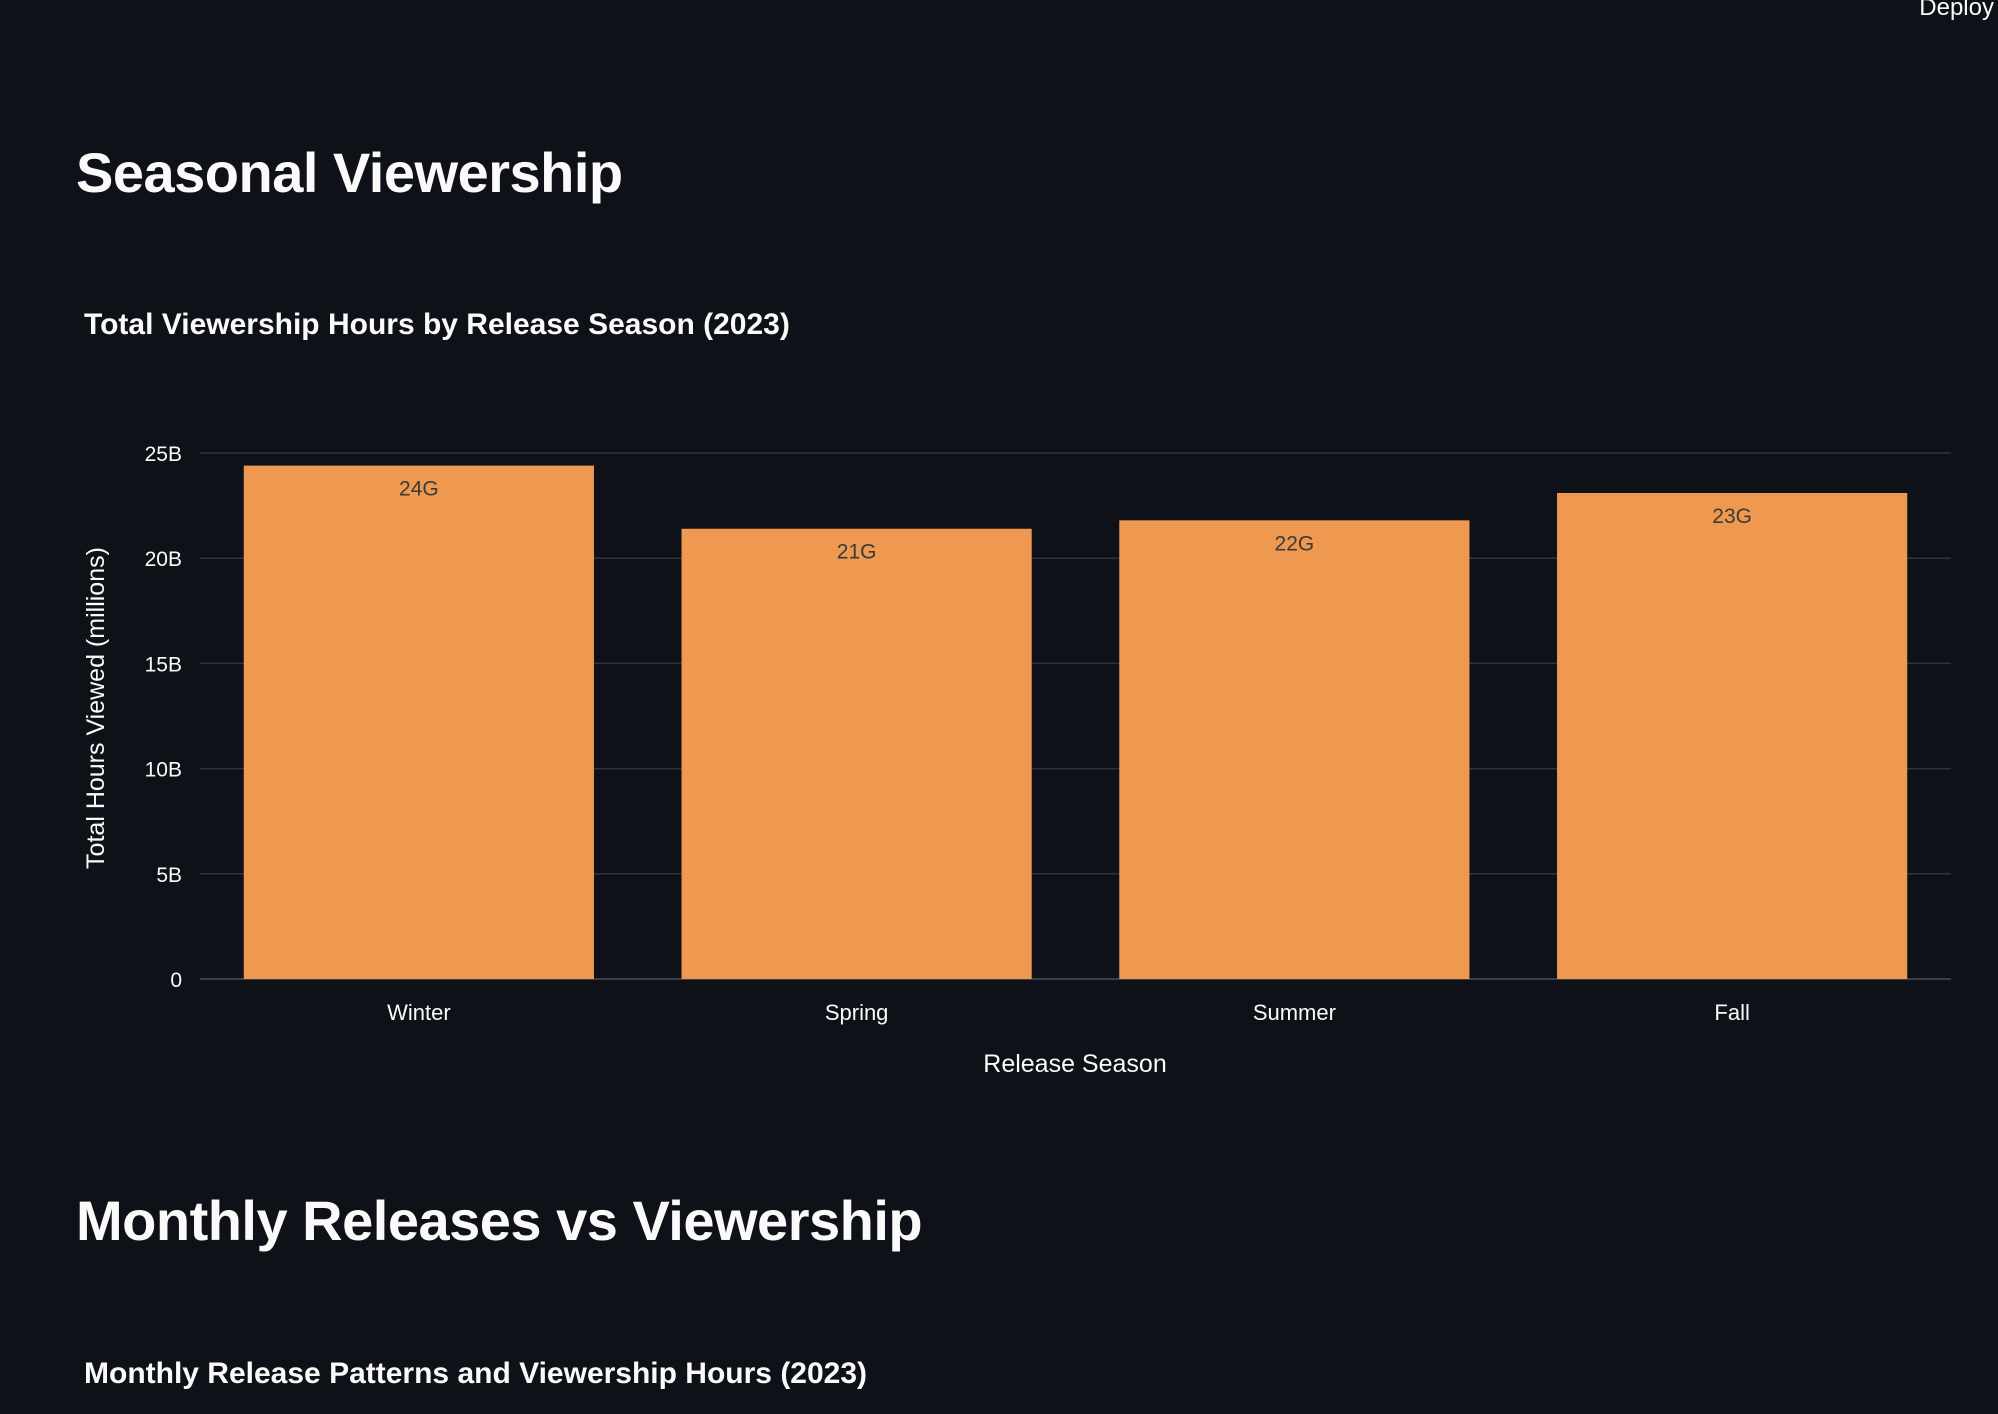 The width and height of the screenshot is (1998, 1414). Describe the element at coordinates (96, 708) in the screenshot. I see `y-axis-title: Total Hours Viewed (millions)` at that location.